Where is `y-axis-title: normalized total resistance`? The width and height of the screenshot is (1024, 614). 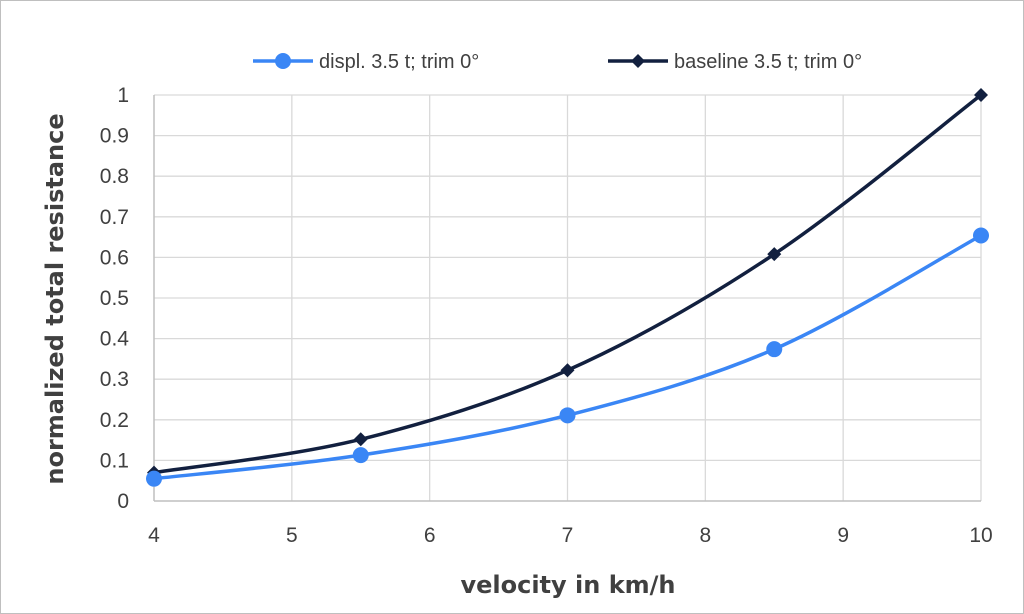
y-axis-title: normalized total resistance is located at coordinates (55, 298).